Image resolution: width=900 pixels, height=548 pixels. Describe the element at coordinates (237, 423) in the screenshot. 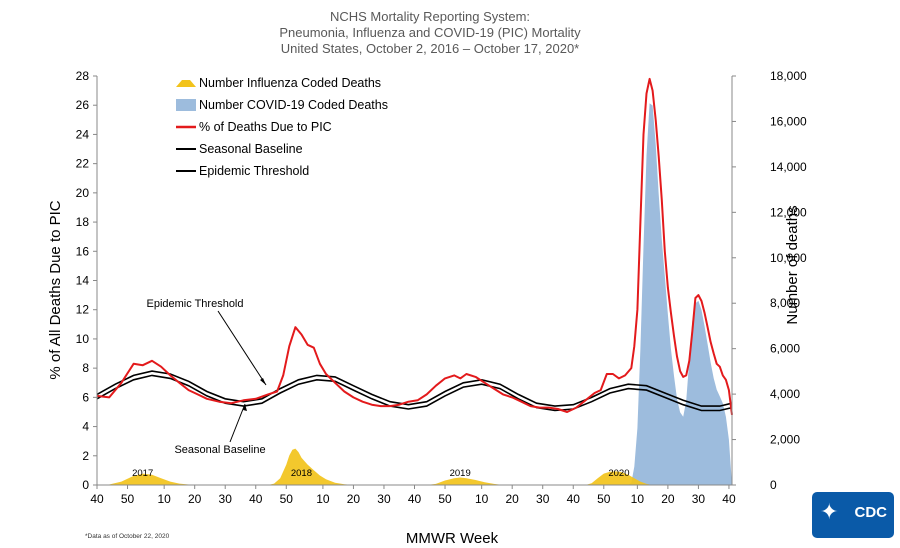

I see `seasonal-baseline-arrow` at that location.